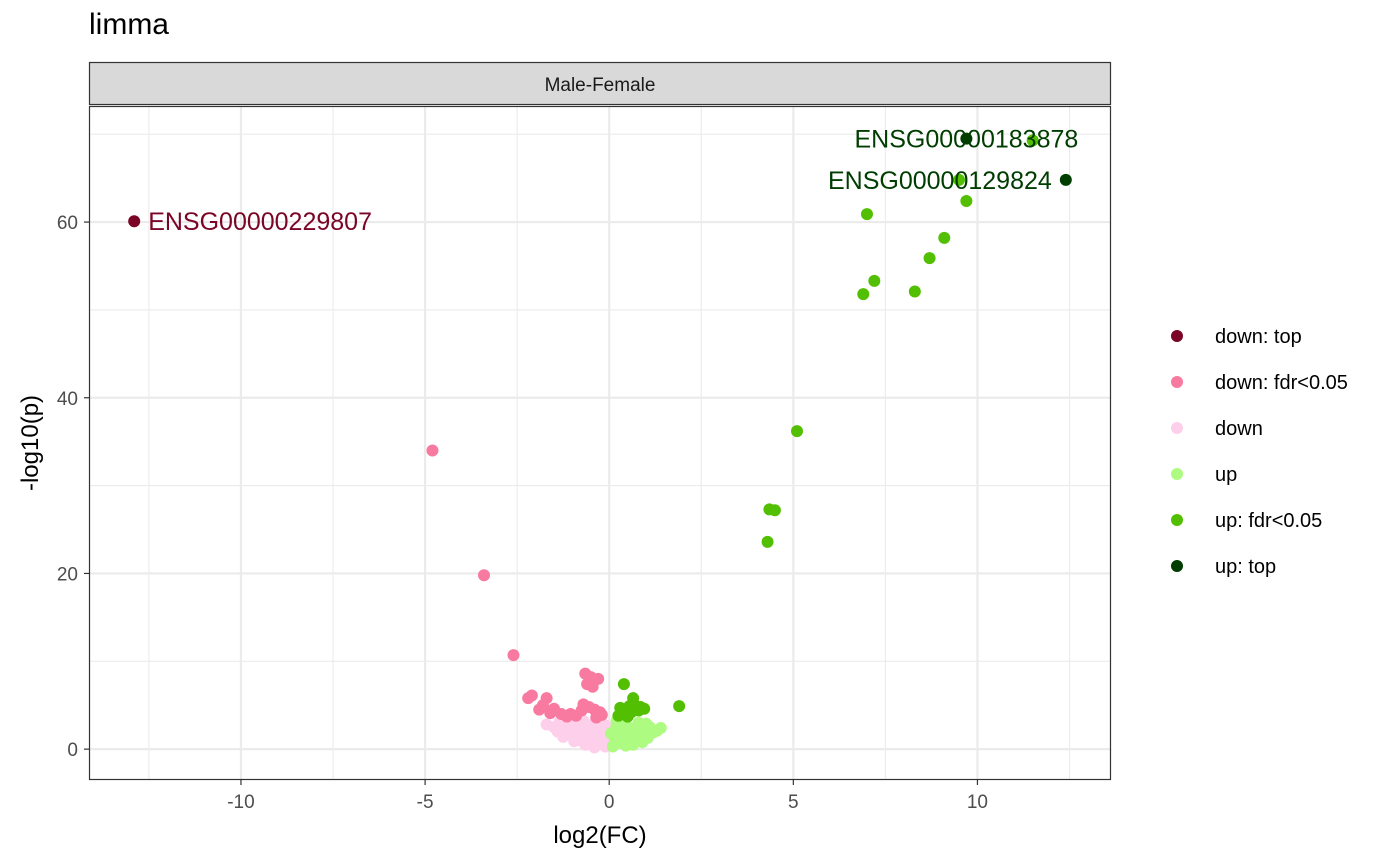  Describe the element at coordinates (1177, 428) in the screenshot. I see `legend-key-down` at that location.